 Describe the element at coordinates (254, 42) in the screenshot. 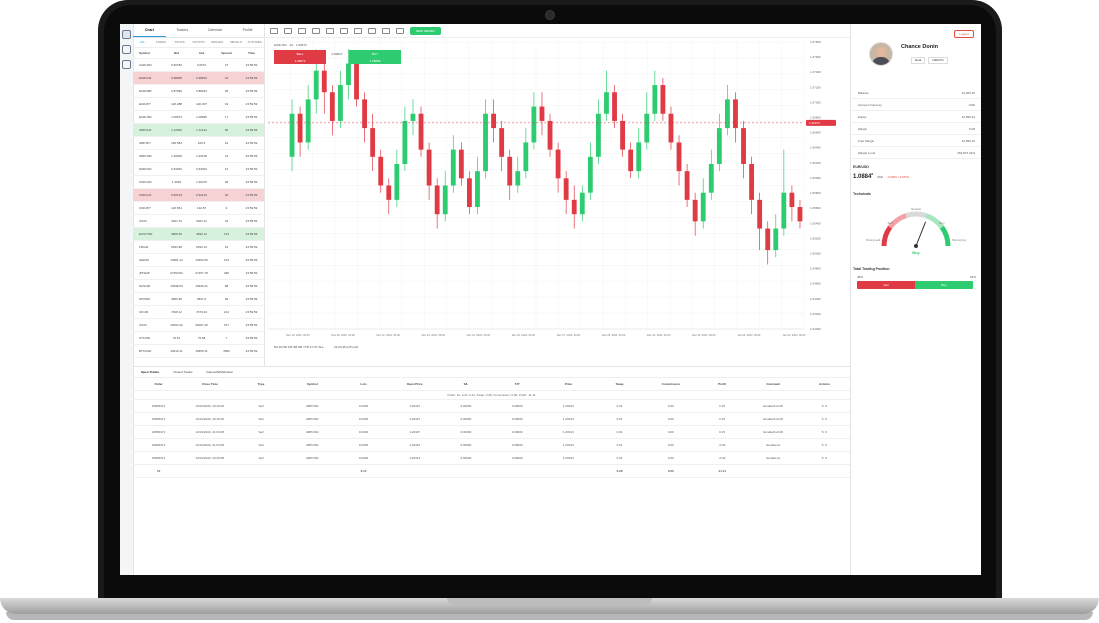

I see `filter-tab-futures: FUTURES` at that location.